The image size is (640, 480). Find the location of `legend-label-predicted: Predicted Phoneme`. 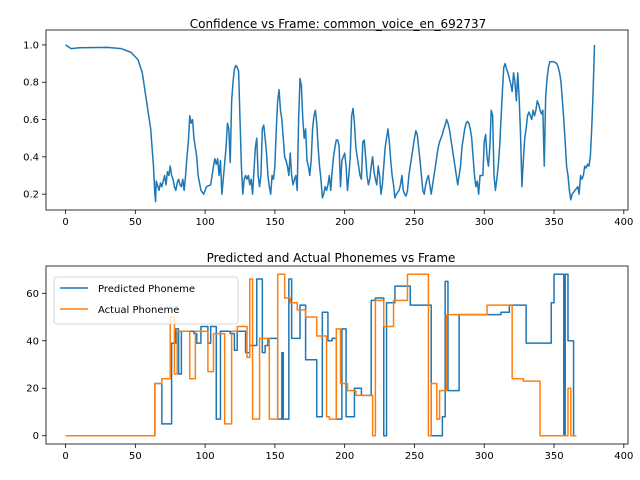

legend-label-predicted: Predicted Phoneme is located at coordinates (146, 289).